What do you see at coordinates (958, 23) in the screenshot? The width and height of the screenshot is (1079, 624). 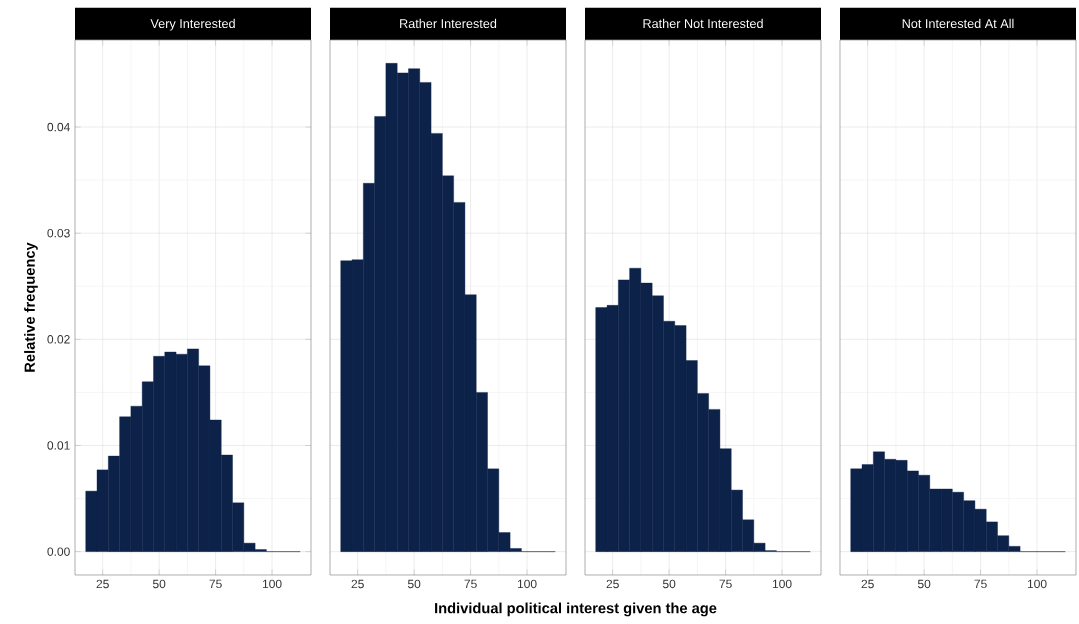 I see `chart-title: Not Interested At All` at bounding box center [958, 23].